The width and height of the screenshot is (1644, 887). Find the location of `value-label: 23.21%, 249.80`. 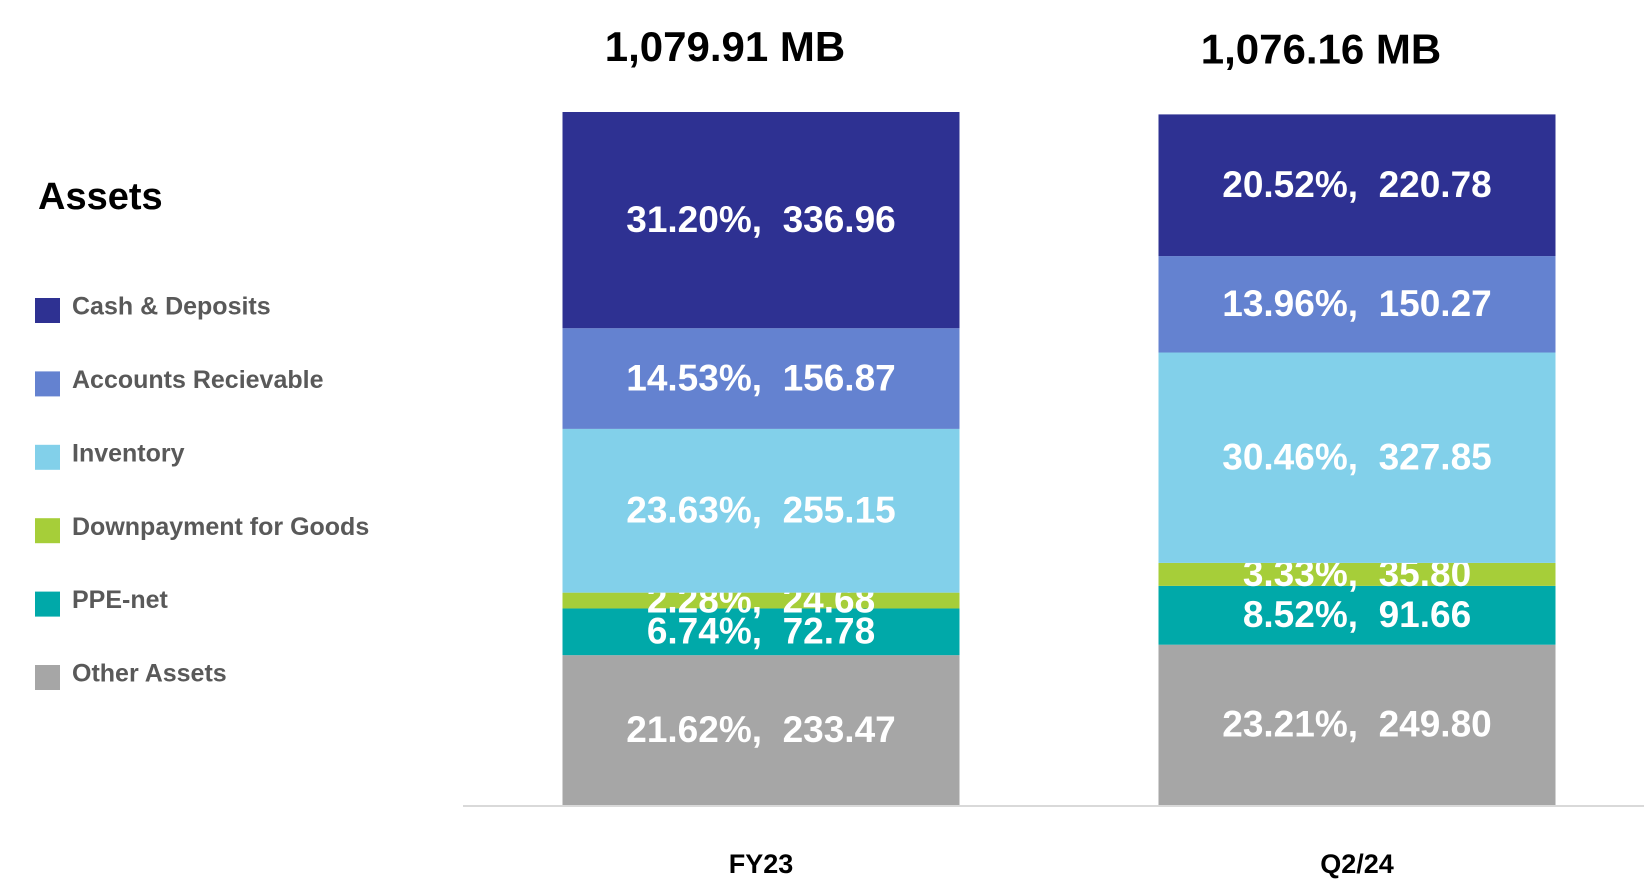

value-label: 23.21%, 249.80 is located at coordinates (1357, 724).